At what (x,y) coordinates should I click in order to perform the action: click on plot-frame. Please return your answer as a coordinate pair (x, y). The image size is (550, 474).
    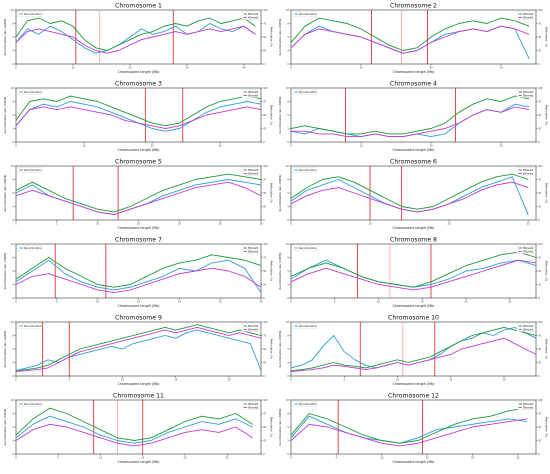
    Looking at the image, I should click on (138, 115).